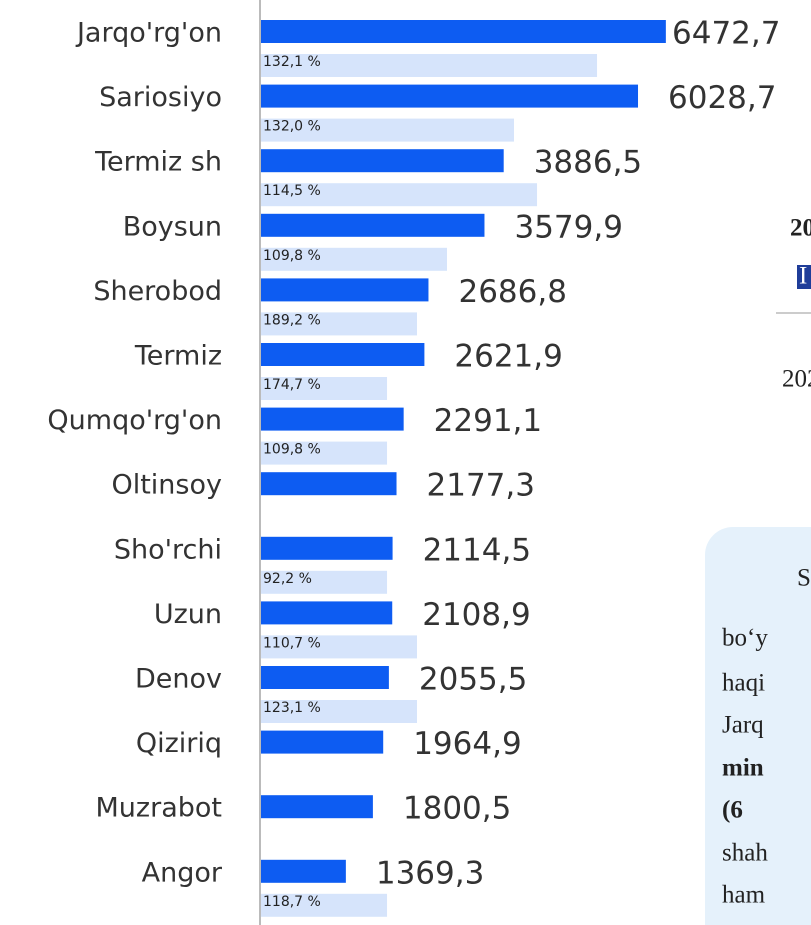  What do you see at coordinates (292, 708) in the screenshot?
I see `percent-label: 123,1 %` at bounding box center [292, 708].